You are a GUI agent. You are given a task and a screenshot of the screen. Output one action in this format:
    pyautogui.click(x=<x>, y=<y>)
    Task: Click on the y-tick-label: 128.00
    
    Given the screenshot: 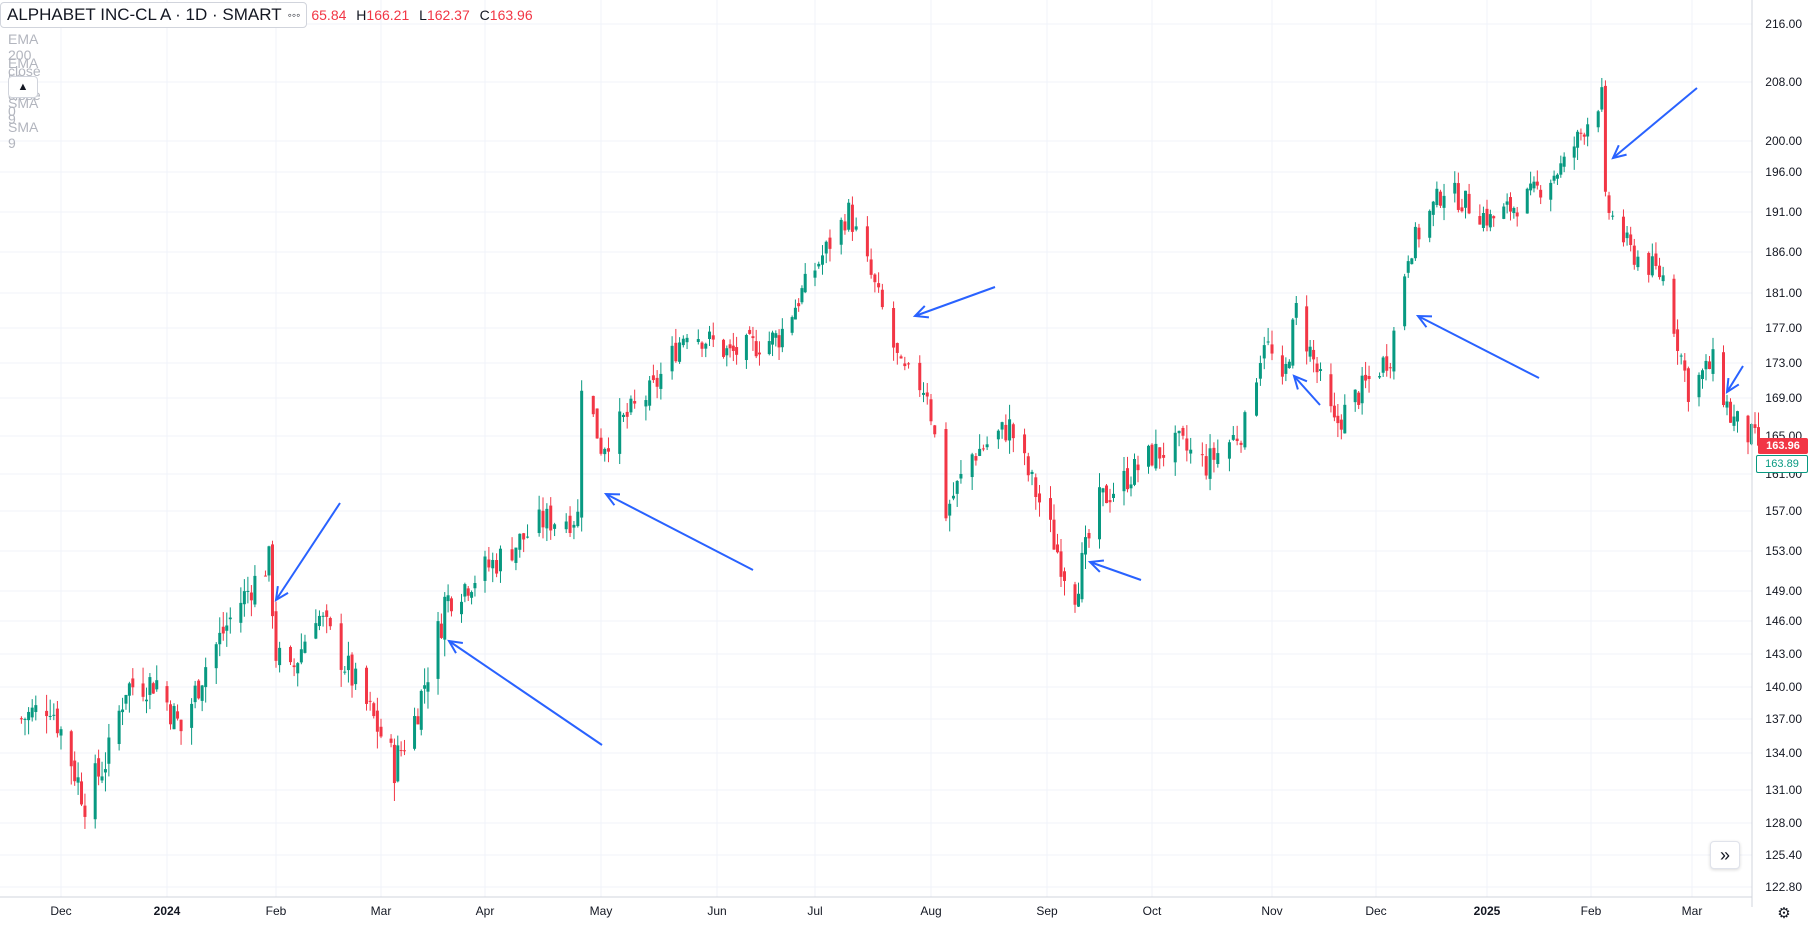 What is the action you would take?
    pyautogui.click(x=1783, y=823)
    